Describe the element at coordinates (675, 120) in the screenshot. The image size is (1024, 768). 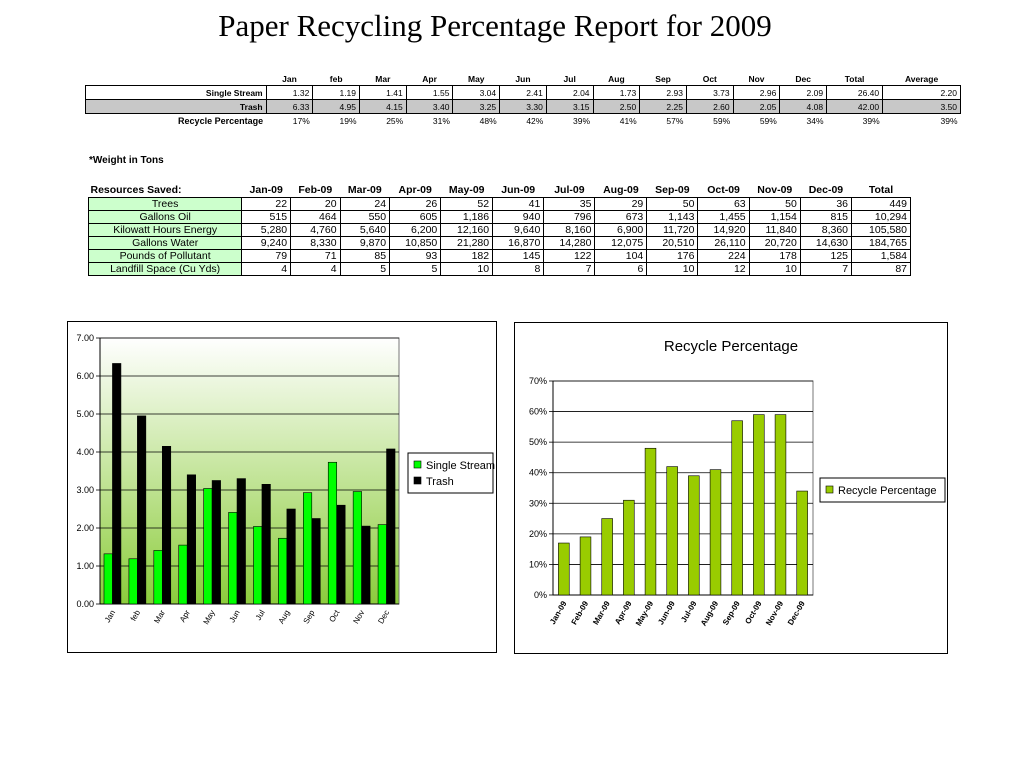
I see `table-cell: 57%` at that location.